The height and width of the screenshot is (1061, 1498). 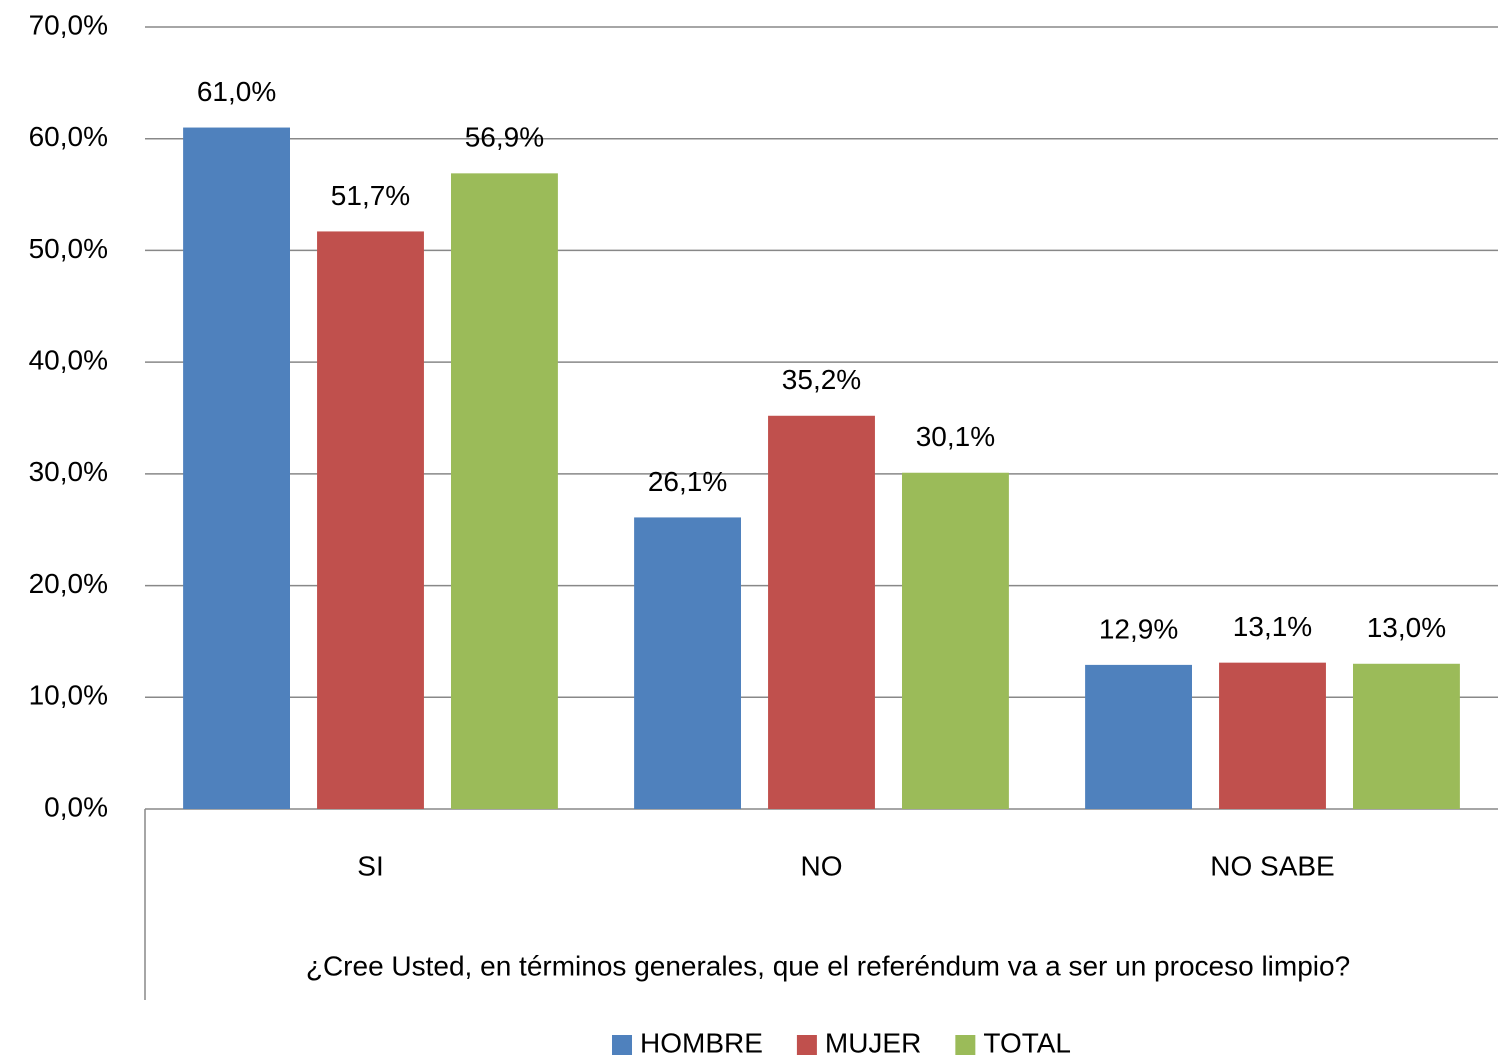 What do you see at coordinates (68, 136) in the screenshot?
I see `y-tick-label: 60,0%` at bounding box center [68, 136].